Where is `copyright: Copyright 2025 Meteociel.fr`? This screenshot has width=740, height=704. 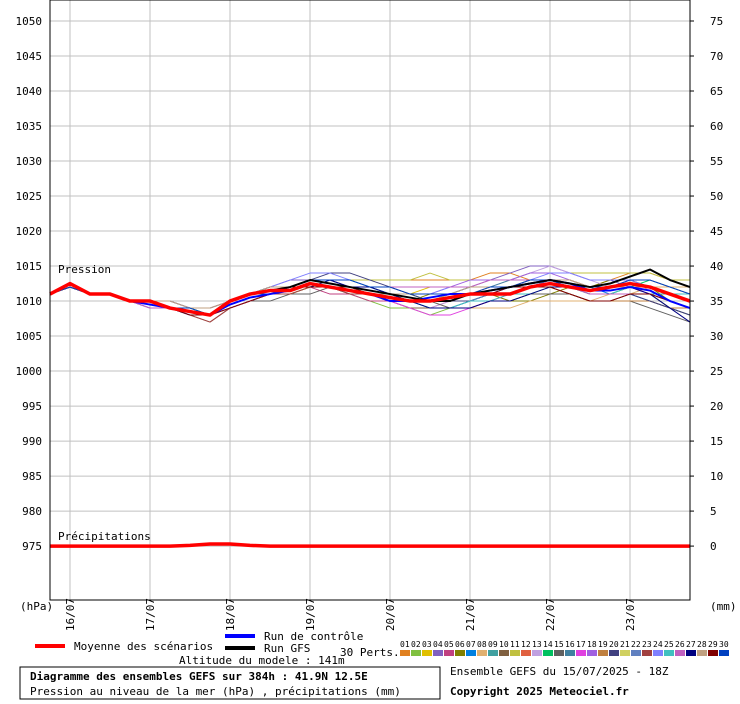
copyright: Copyright 2025 Meteociel.fr is located at coordinates (539, 691).